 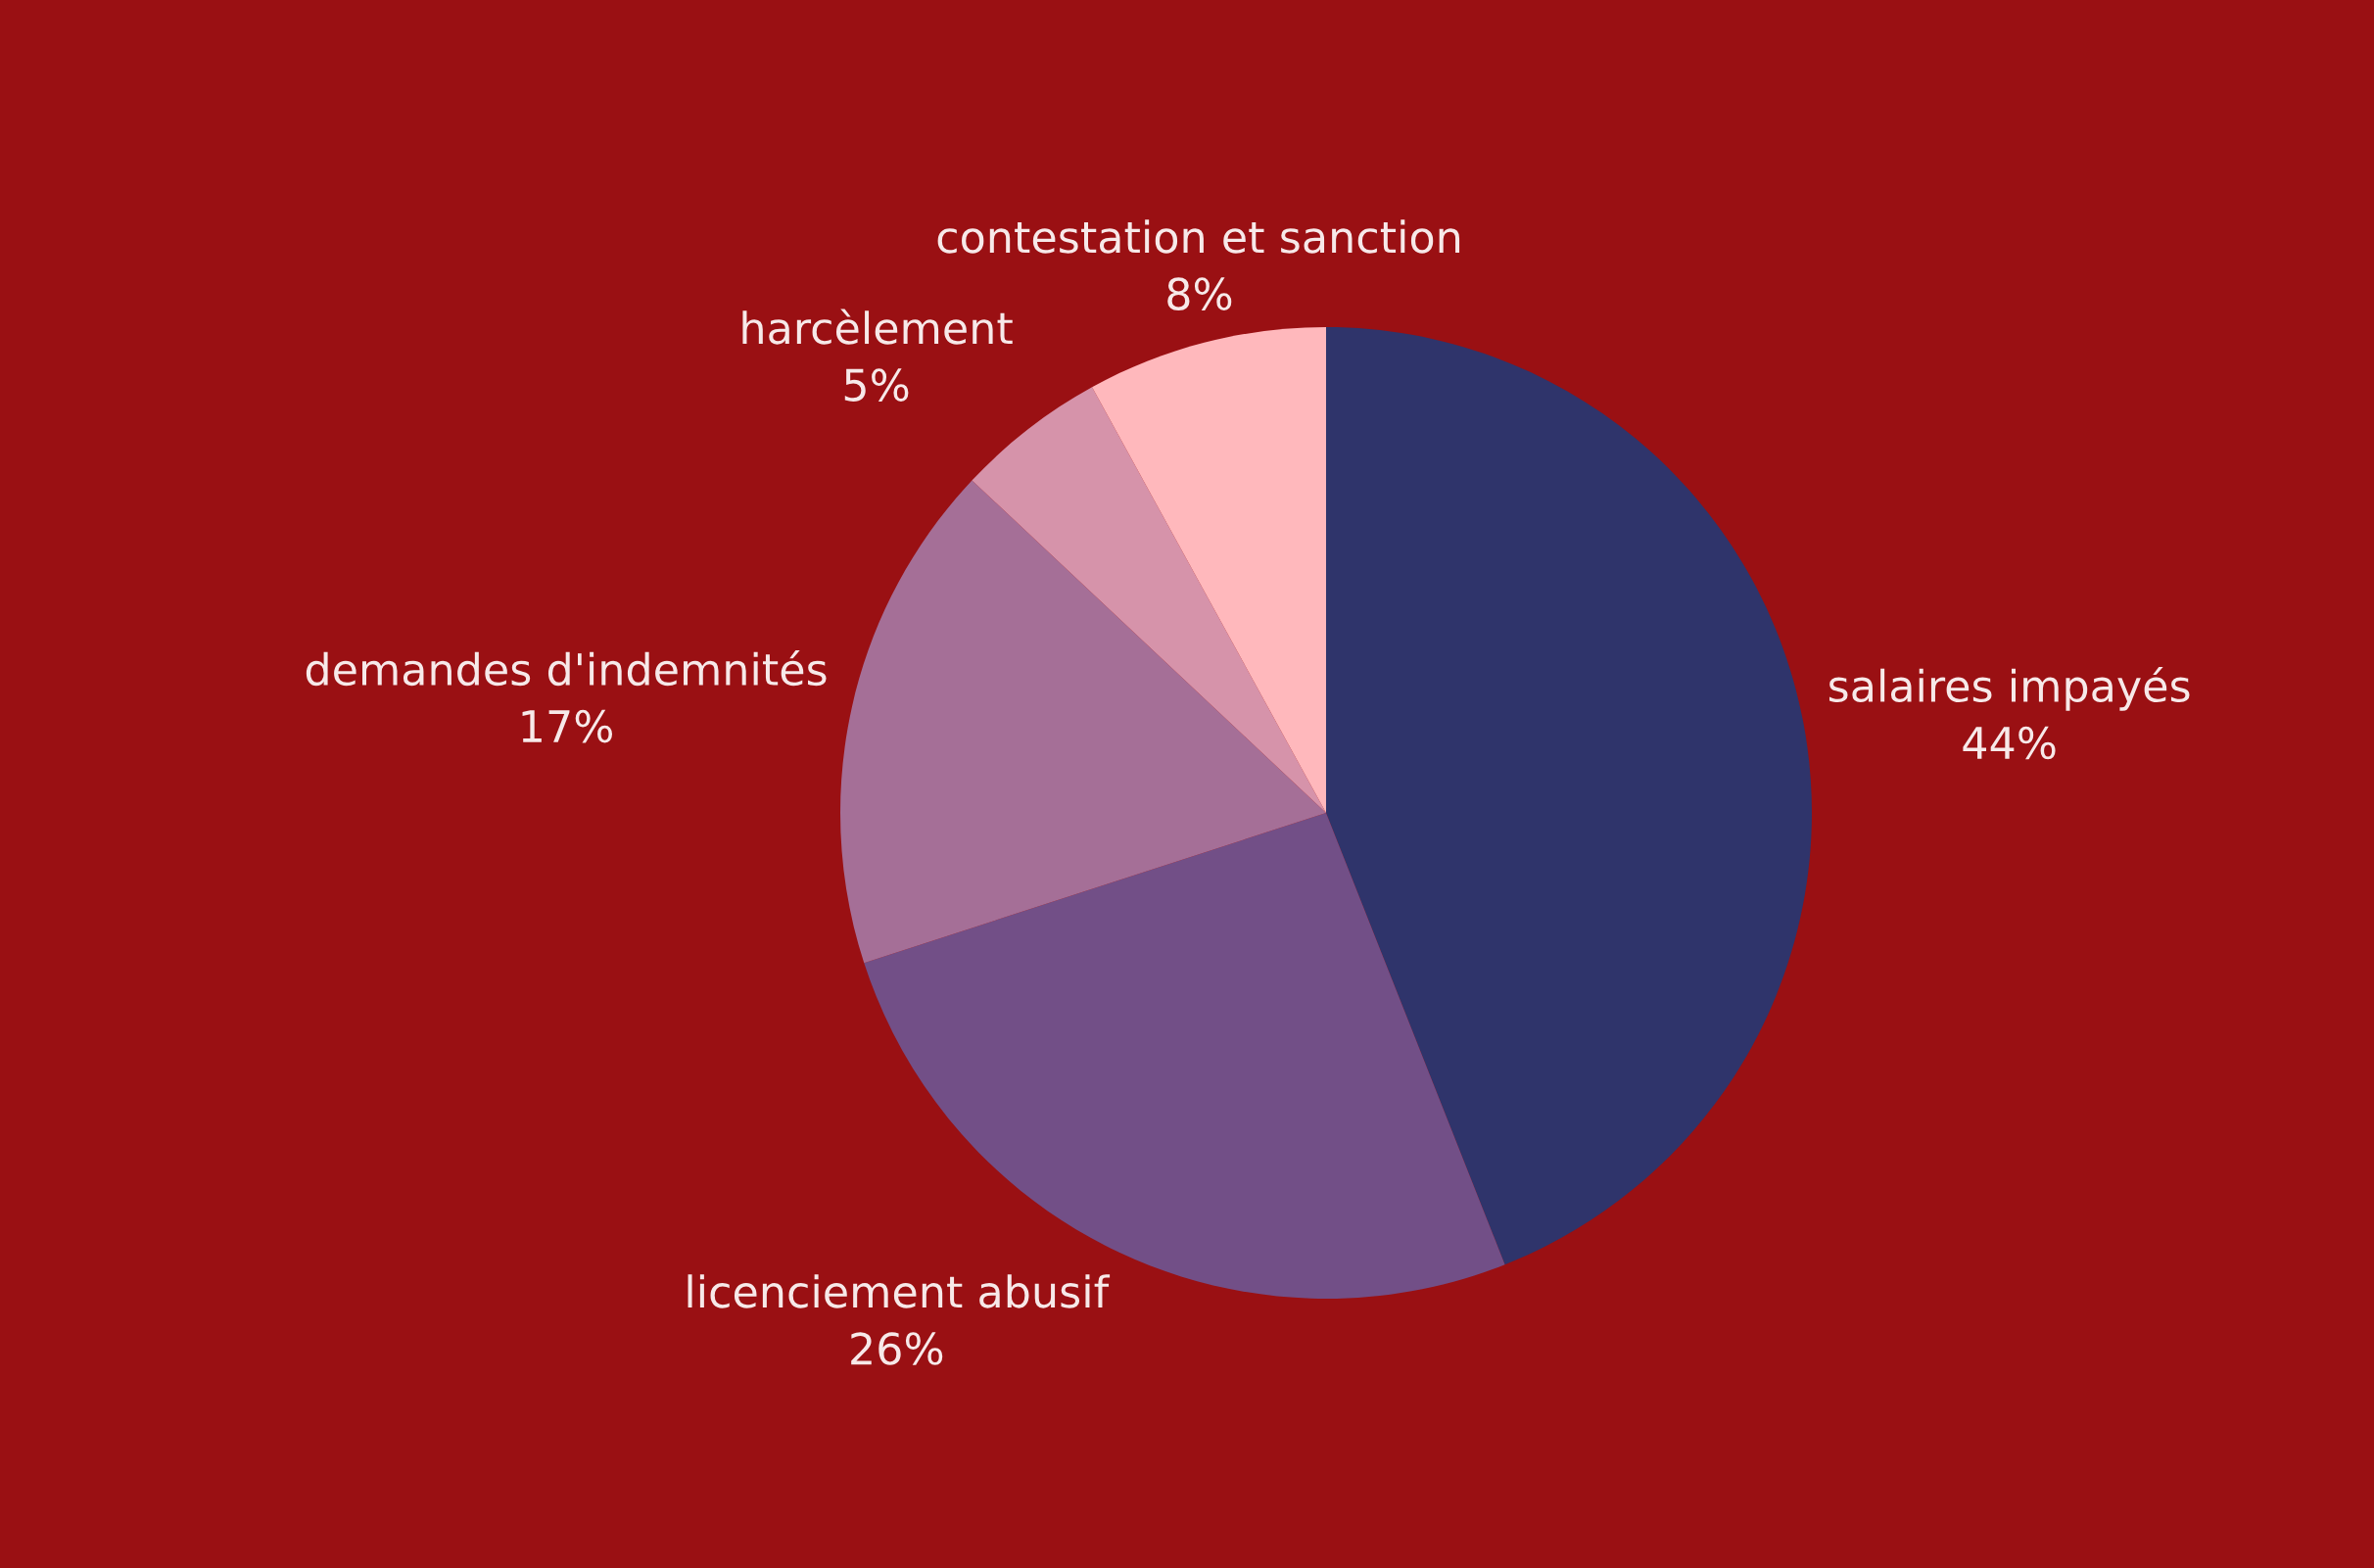 I want to click on data-label: 26%, so click(x=897, y=1348).